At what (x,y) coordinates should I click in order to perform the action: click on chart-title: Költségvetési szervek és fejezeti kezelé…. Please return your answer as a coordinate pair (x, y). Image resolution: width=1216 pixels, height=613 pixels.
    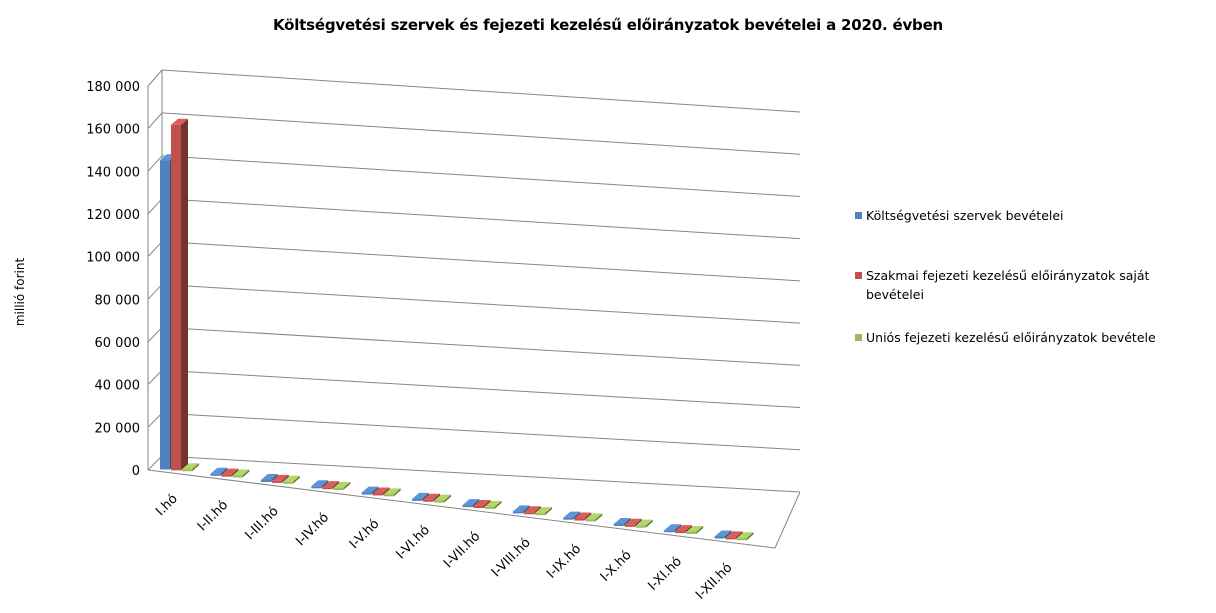
    Looking at the image, I should click on (608, 25).